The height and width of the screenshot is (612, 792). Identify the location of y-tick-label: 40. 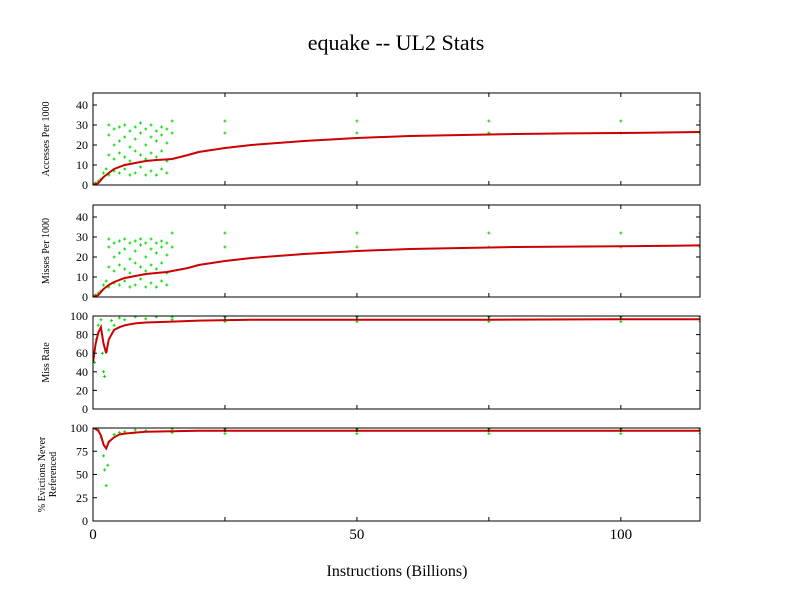
(82, 217).